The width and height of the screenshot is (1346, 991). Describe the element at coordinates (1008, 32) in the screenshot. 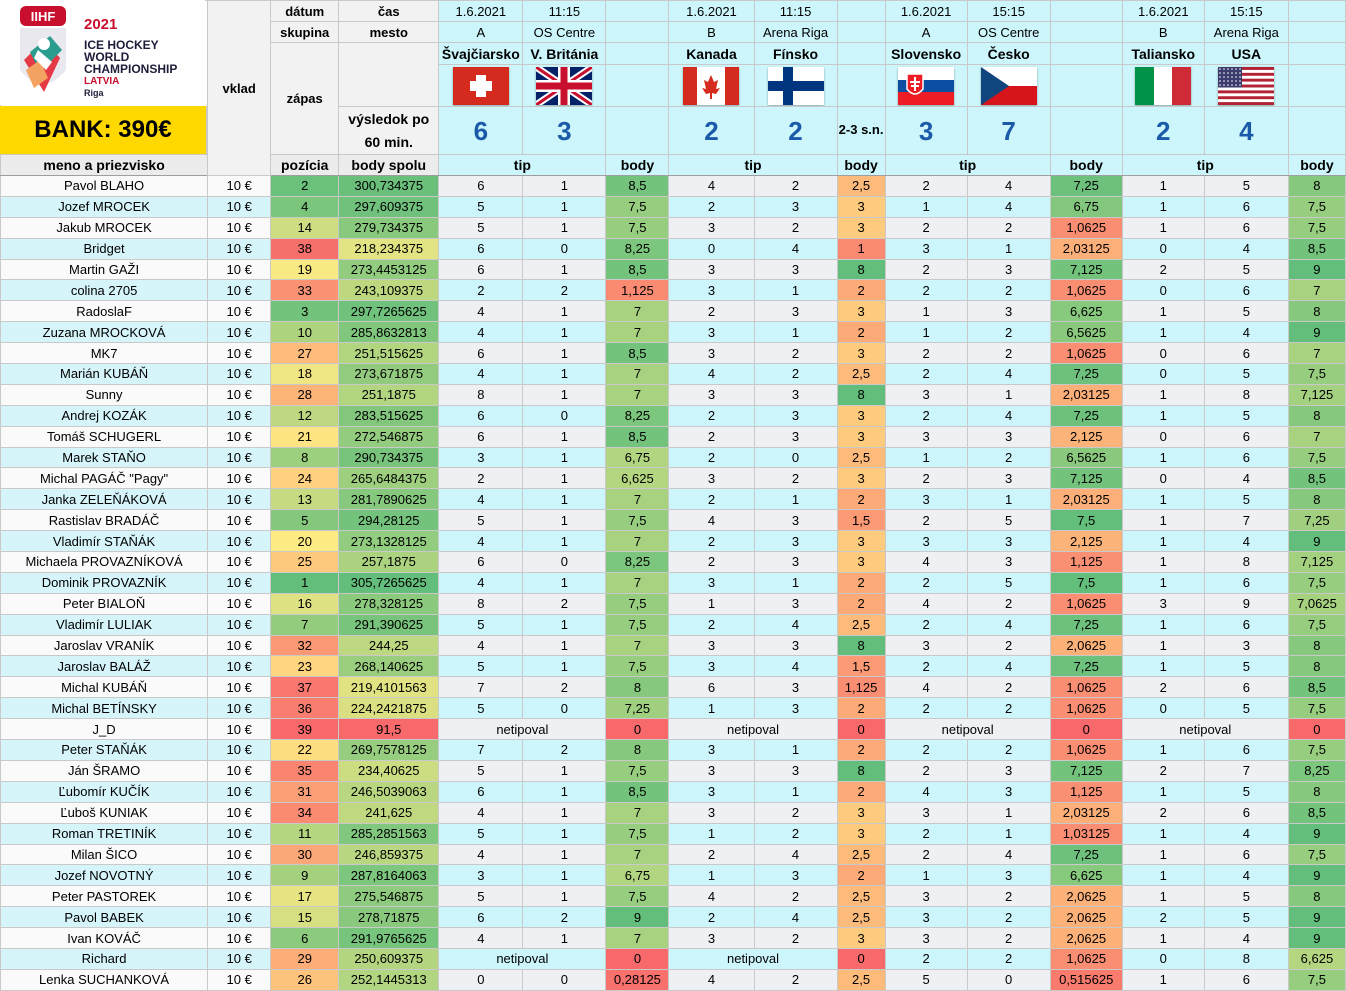

I see `game-venue: OS Centre` at that location.